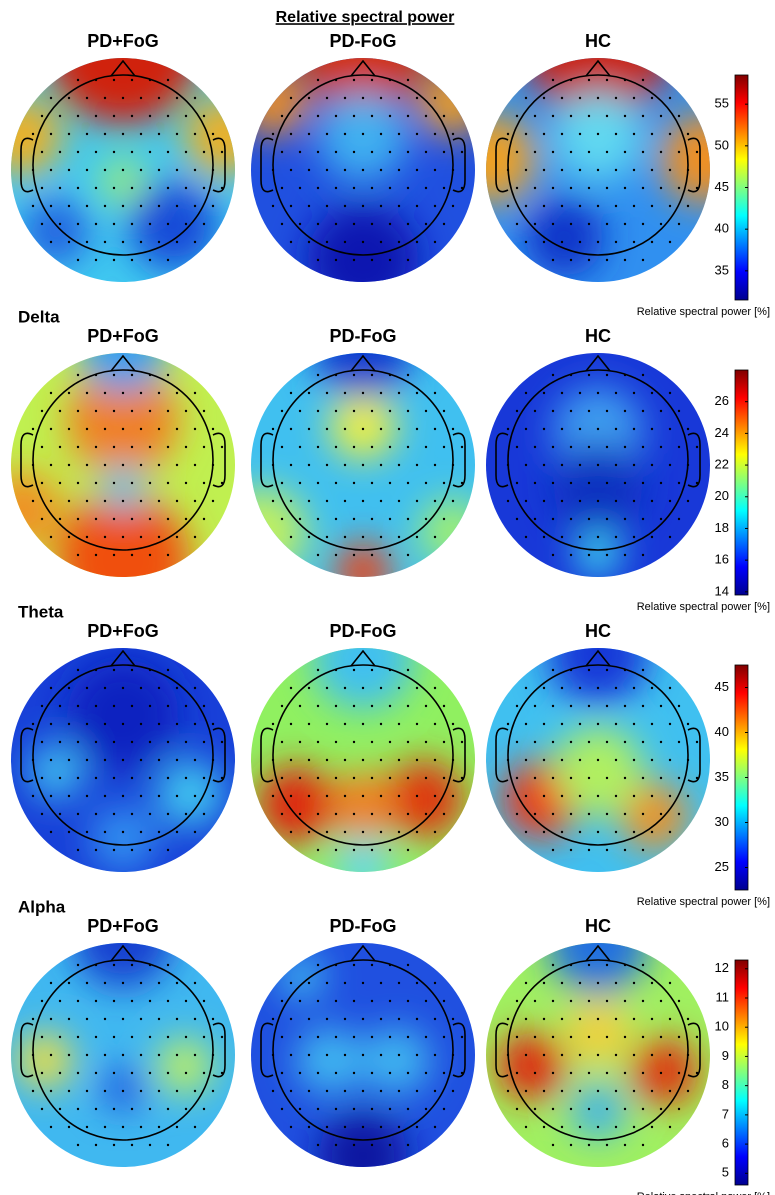  What do you see at coordinates (703, 607) in the screenshot?
I see `colorbar-label: Relative spectral power [%]` at bounding box center [703, 607].